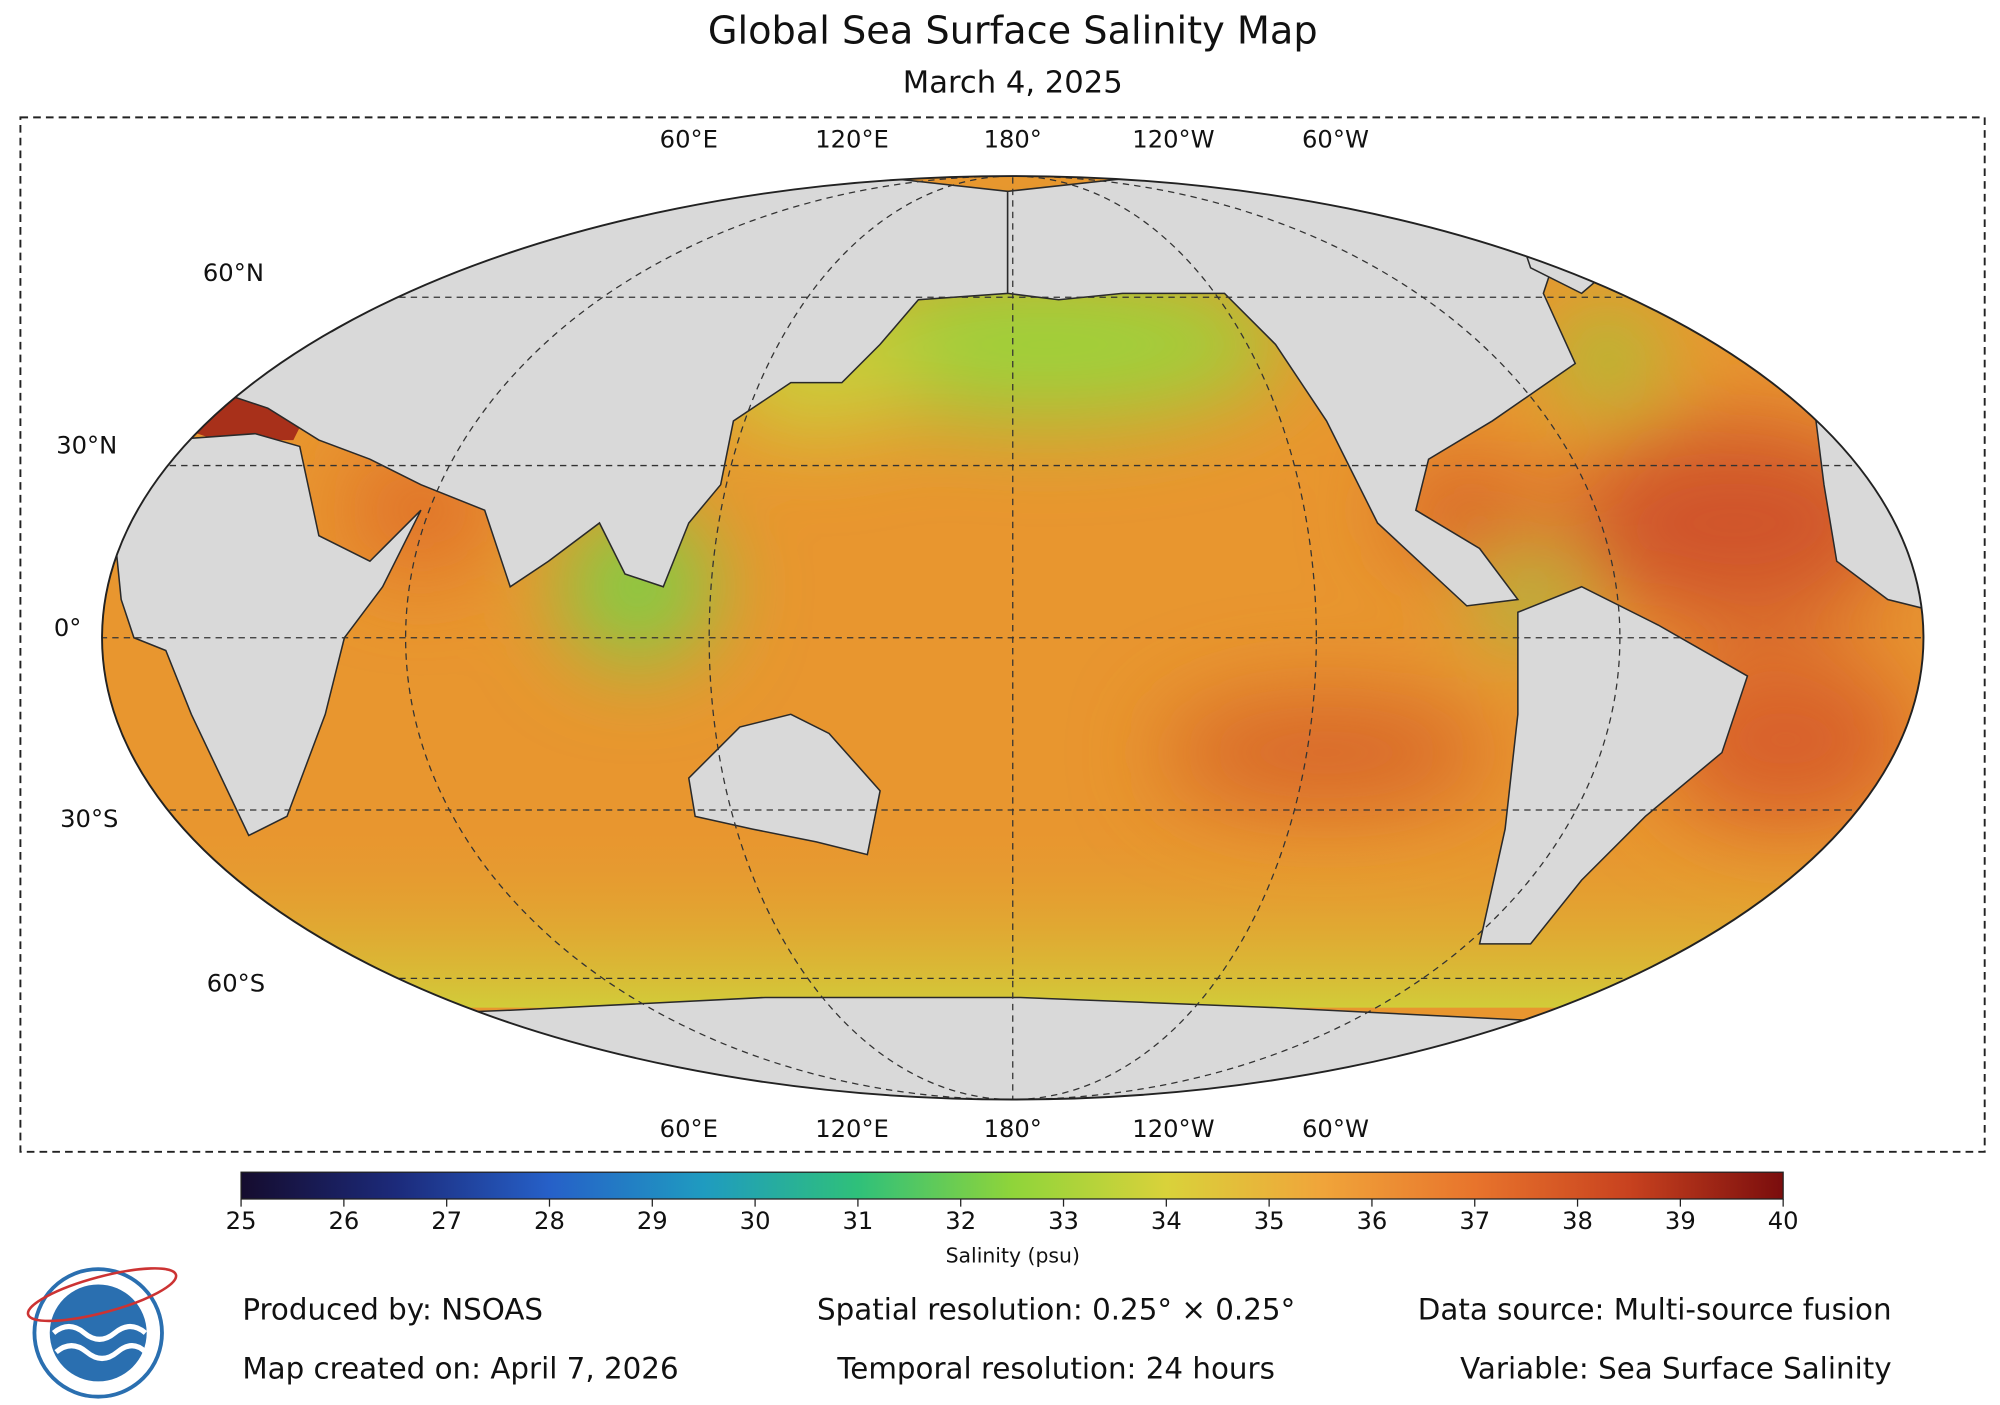 The image size is (2000, 1405). Describe the element at coordinates (236, 984) in the screenshot. I see `lat-label: 60°S` at that location.